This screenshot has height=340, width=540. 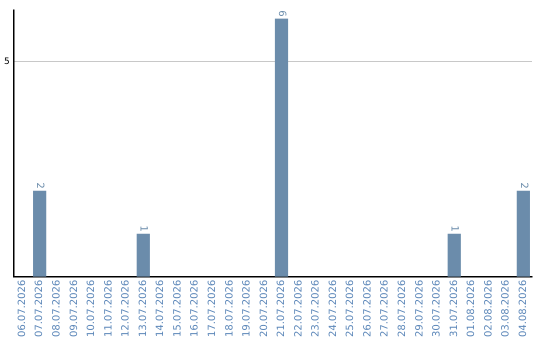 What do you see at coordinates (57, 309) in the screenshot?
I see `x-tick-label: 08.07.2026` at bounding box center [57, 309].